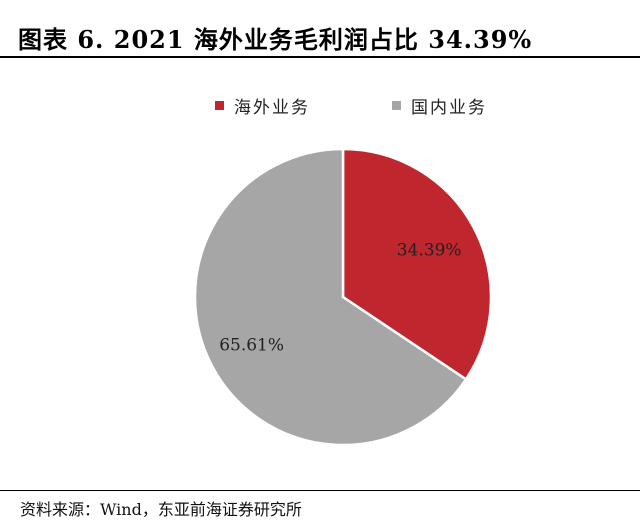 The height and width of the screenshot is (523, 640). I want to click on chart-legend: 海外业务 国内业务, so click(320, 105).